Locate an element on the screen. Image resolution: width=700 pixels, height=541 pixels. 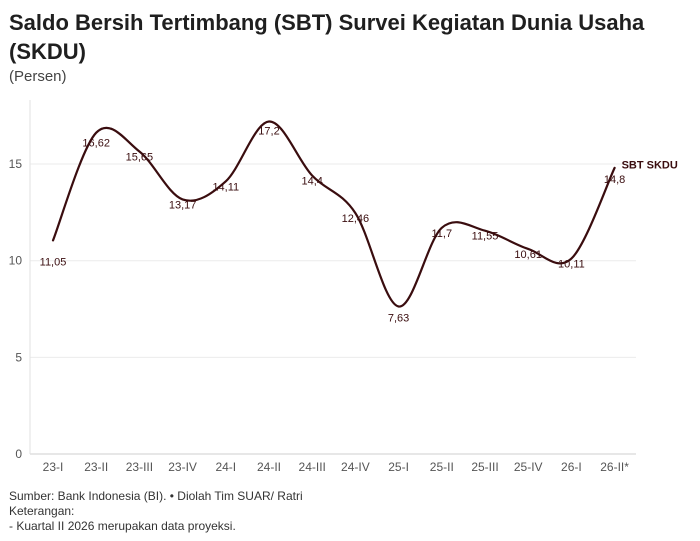
note-title: Keterangan: is located at coordinates (42, 511).